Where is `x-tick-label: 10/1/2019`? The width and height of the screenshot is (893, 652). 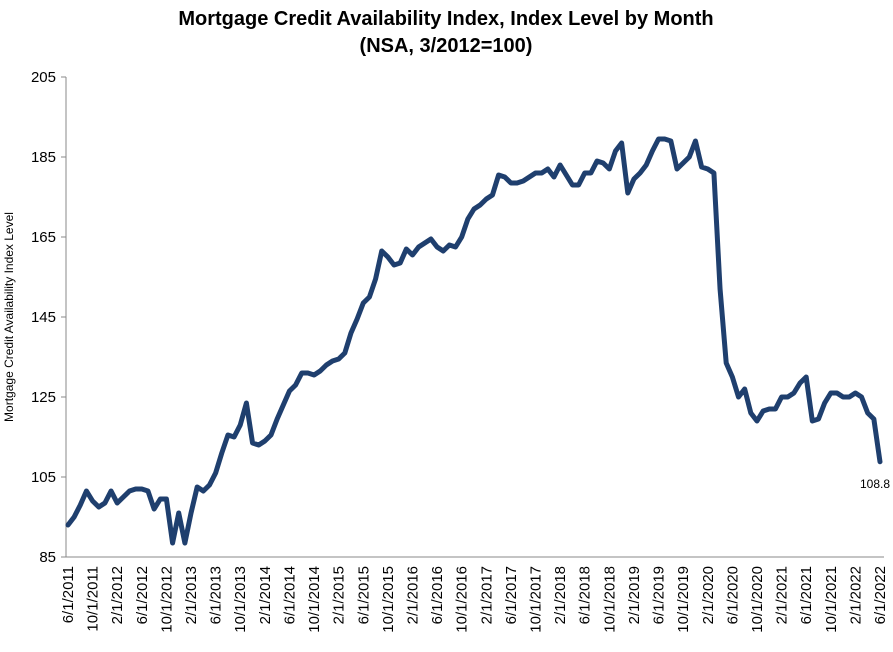 x-tick-label: 10/1/2019 is located at coordinates (683, 599).